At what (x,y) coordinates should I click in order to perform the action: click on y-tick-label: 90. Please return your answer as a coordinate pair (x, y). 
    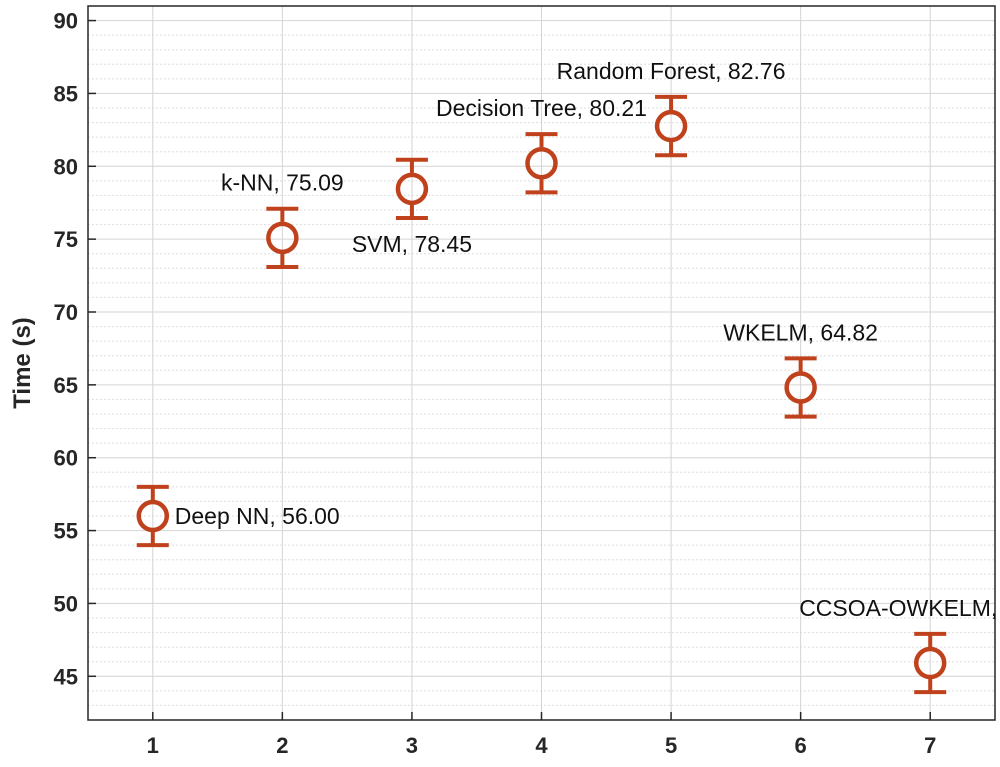
    Looking at the image, I should click on (66, 21).